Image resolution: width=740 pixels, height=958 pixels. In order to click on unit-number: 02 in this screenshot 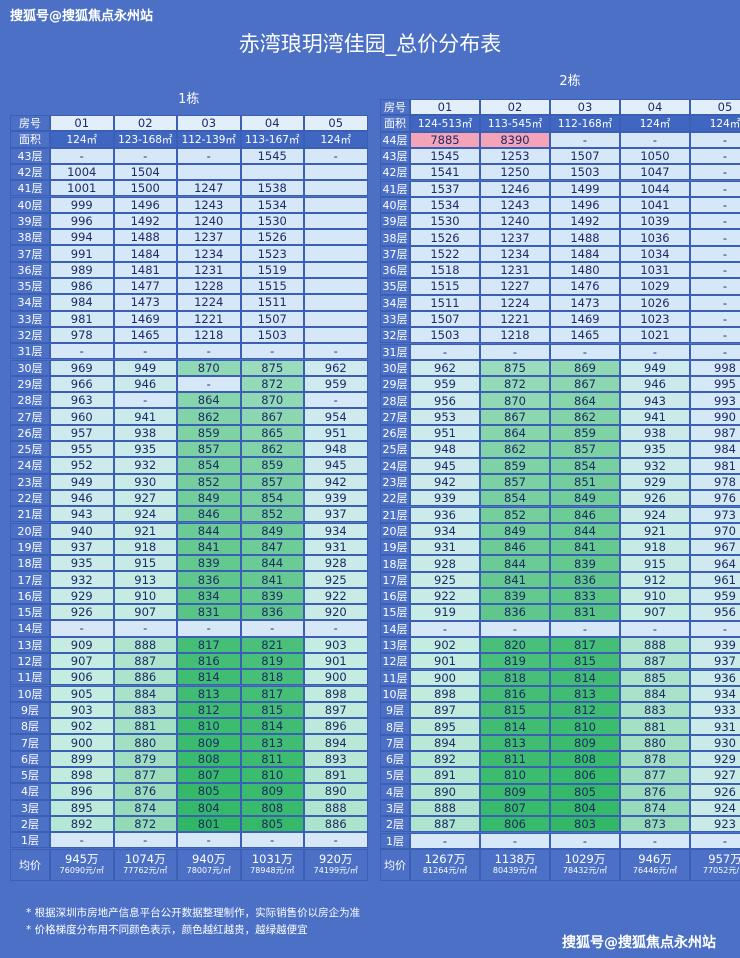, I will do `click(145, 123)`.